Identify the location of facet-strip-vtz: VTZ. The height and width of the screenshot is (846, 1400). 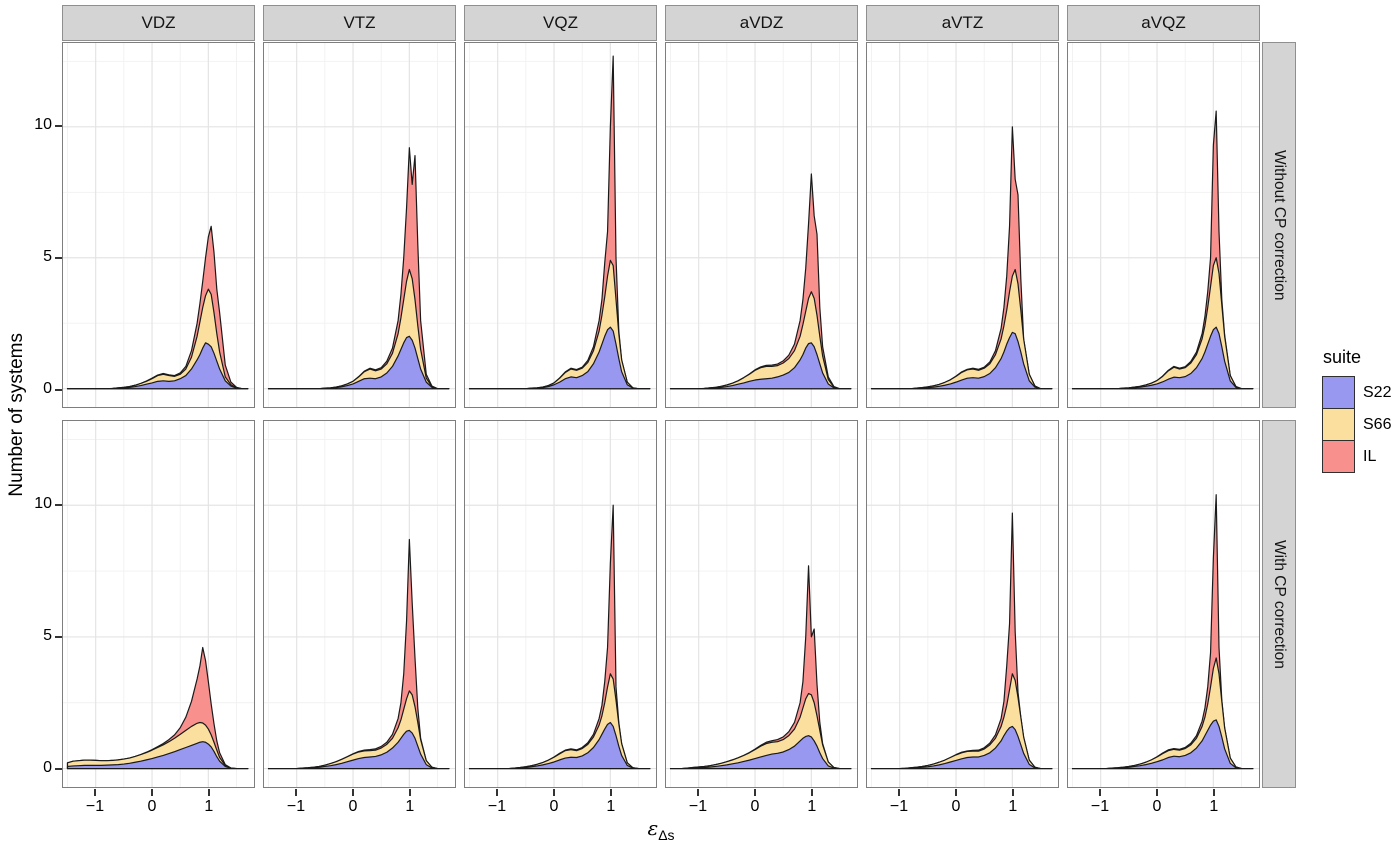
(359, 23).